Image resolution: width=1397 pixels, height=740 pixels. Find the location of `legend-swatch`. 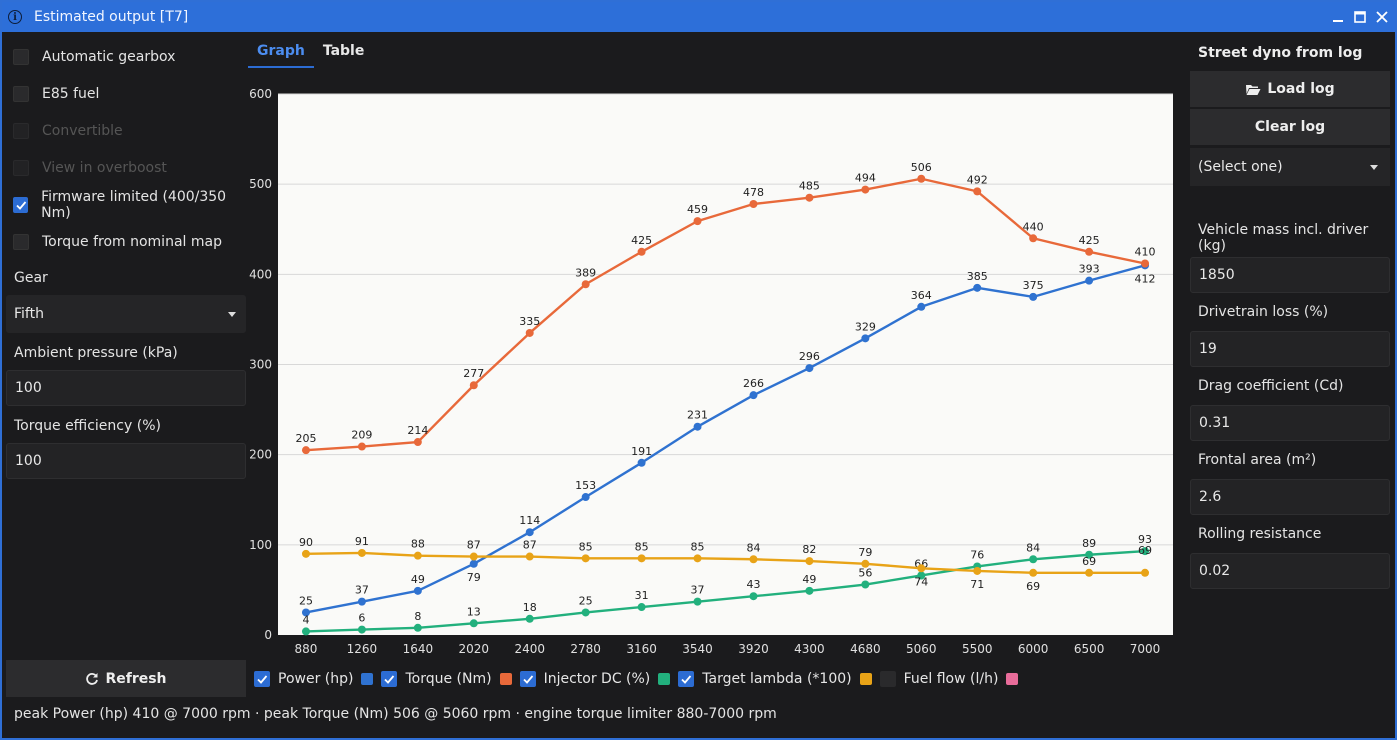

legend-swatch is located at coordinates (1012, 679).